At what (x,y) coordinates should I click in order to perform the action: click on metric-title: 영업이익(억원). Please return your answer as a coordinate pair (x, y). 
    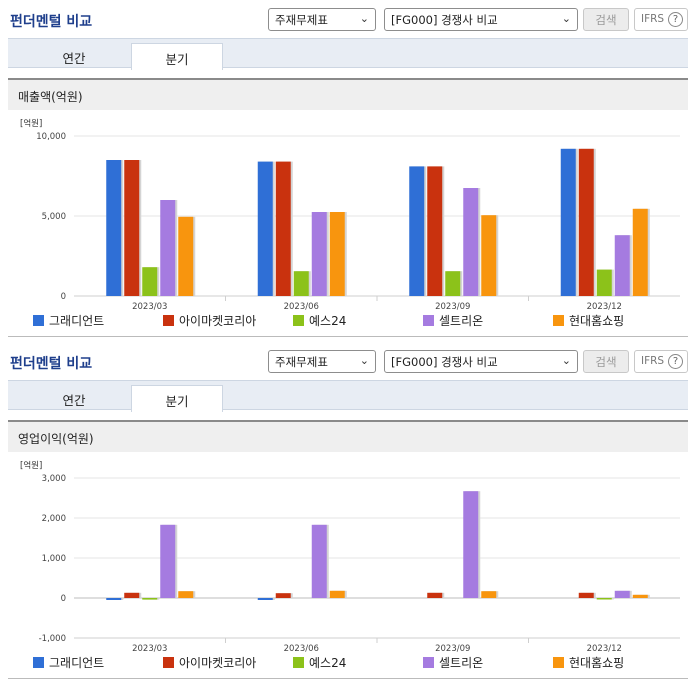
    Looking at the image, I should click on (56, 439).